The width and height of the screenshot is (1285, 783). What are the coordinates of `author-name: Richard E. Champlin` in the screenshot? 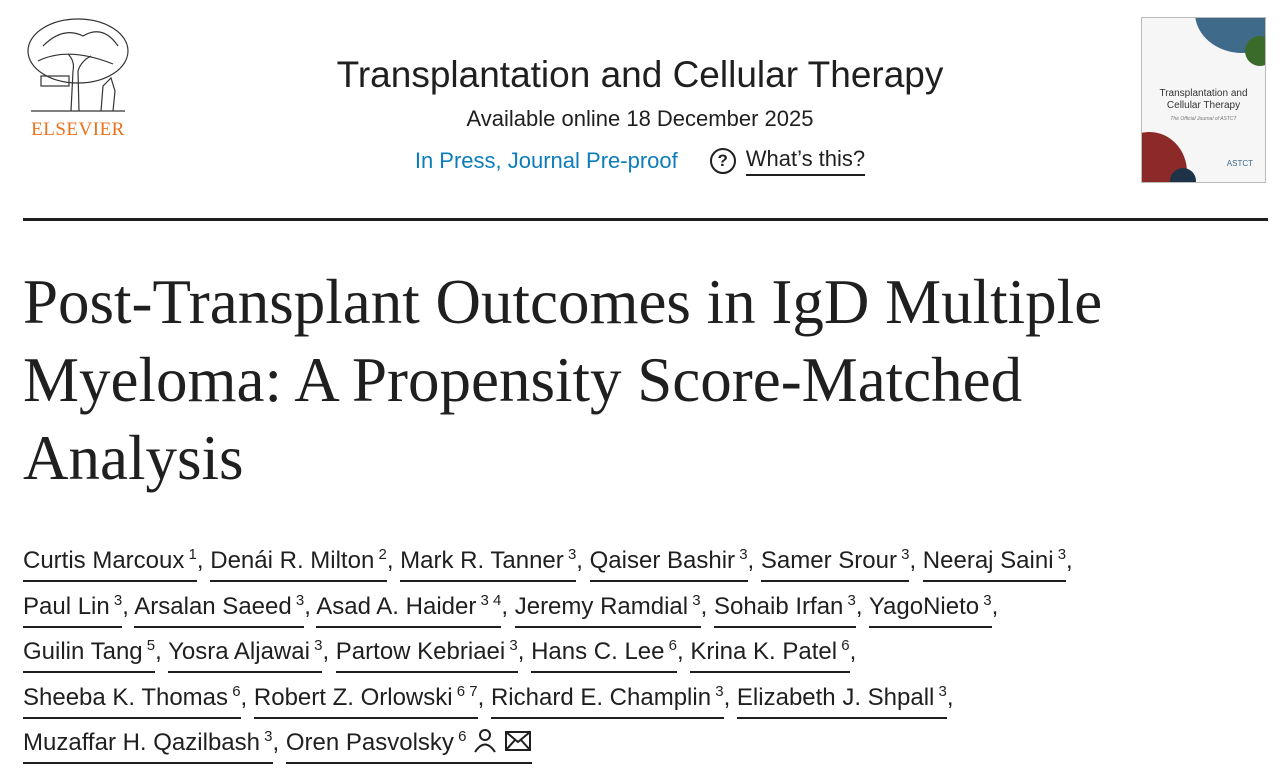 It's located at (601, 697).